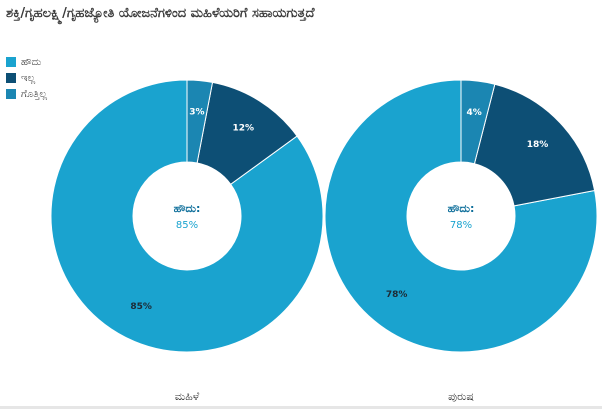 Image resolution: width=602 pixels, height=409 pixels. I want to click on legend: ಹೌದು ಇಲ್ಲ ಗೊತ್ತಿಲ್ಲ, so click(26, 78).